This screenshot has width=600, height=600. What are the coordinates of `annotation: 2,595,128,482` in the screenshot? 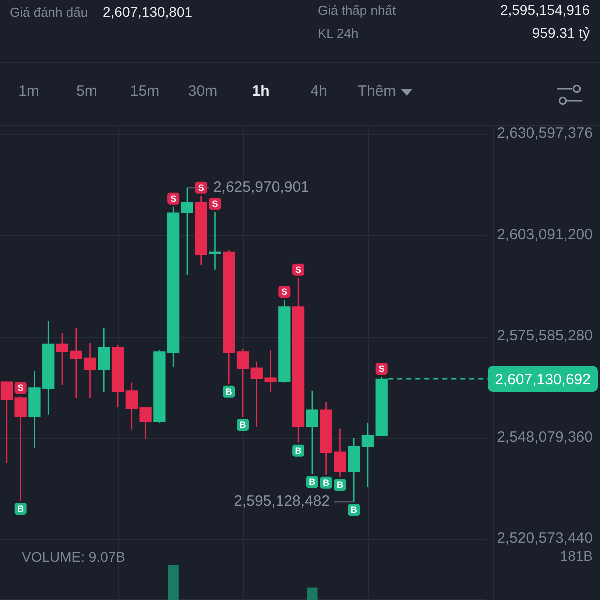 It's located at (282, 501).